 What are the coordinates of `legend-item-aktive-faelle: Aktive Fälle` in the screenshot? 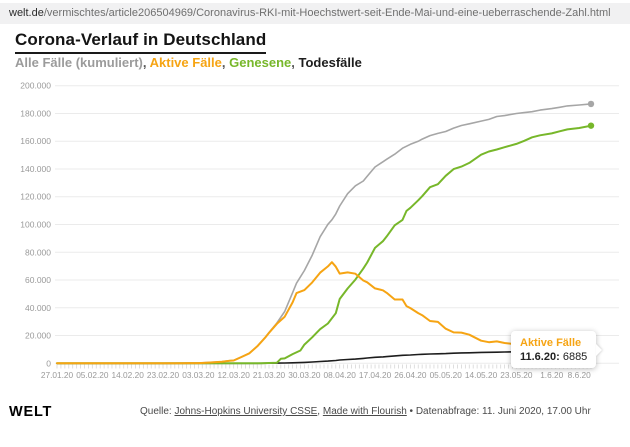 It's located at (185, 62).